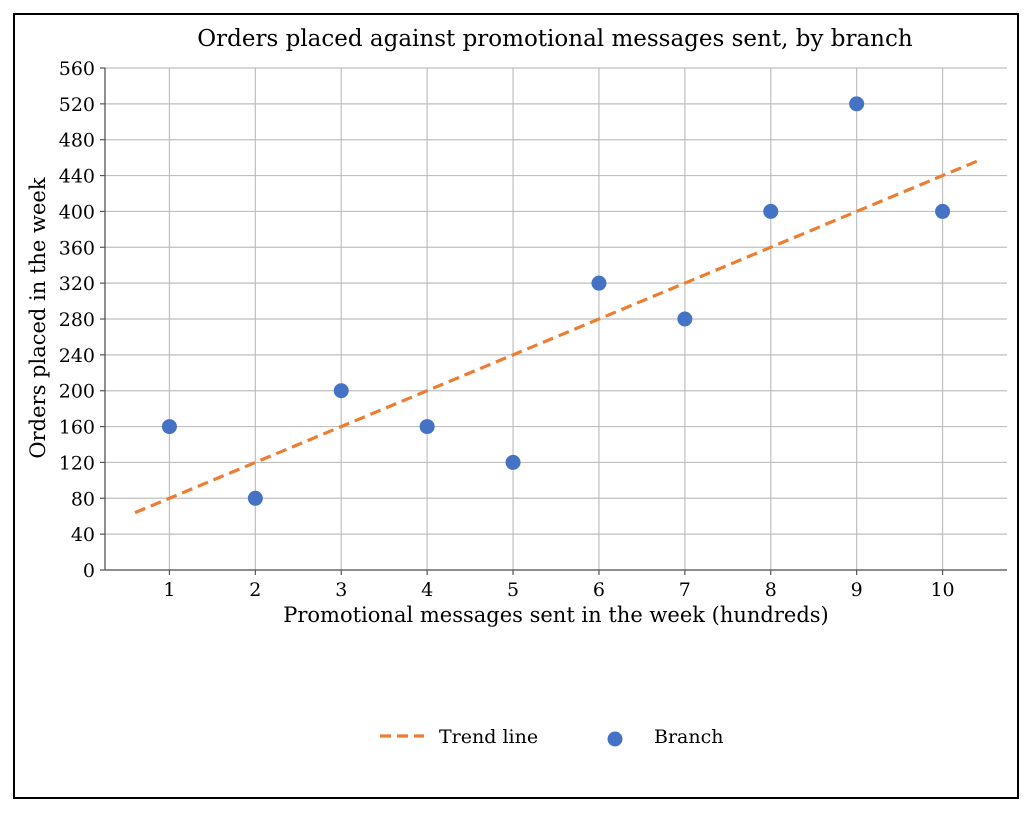 Image resolution: width=1034 pixels, height=815 pixels. I want to click on y-tick-label: 80, so click(83, 499).